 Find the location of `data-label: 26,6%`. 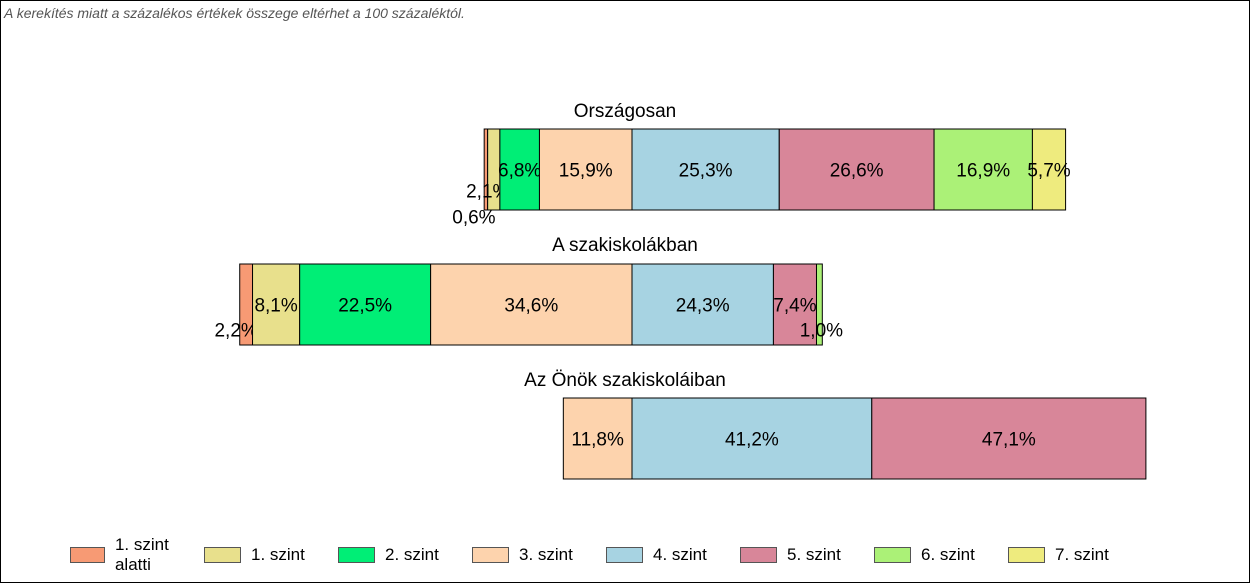

data-label: 26,6% is located at coordinates (857, 171).